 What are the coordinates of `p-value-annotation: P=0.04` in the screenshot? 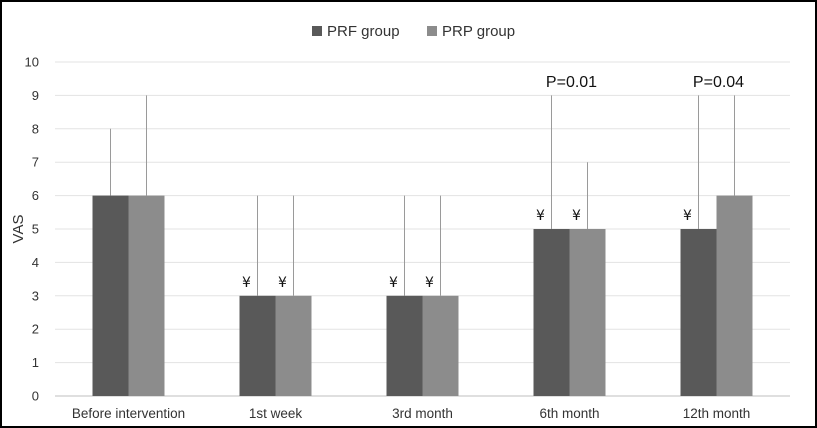 It's located at (718, 82).